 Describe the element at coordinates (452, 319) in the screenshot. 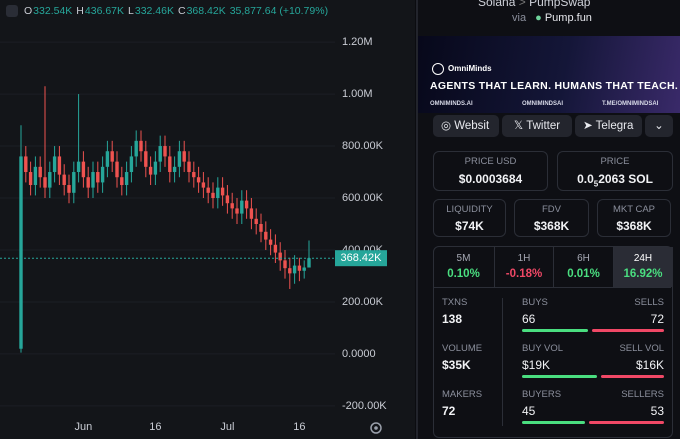

I see `txns-value: 138` at that location.